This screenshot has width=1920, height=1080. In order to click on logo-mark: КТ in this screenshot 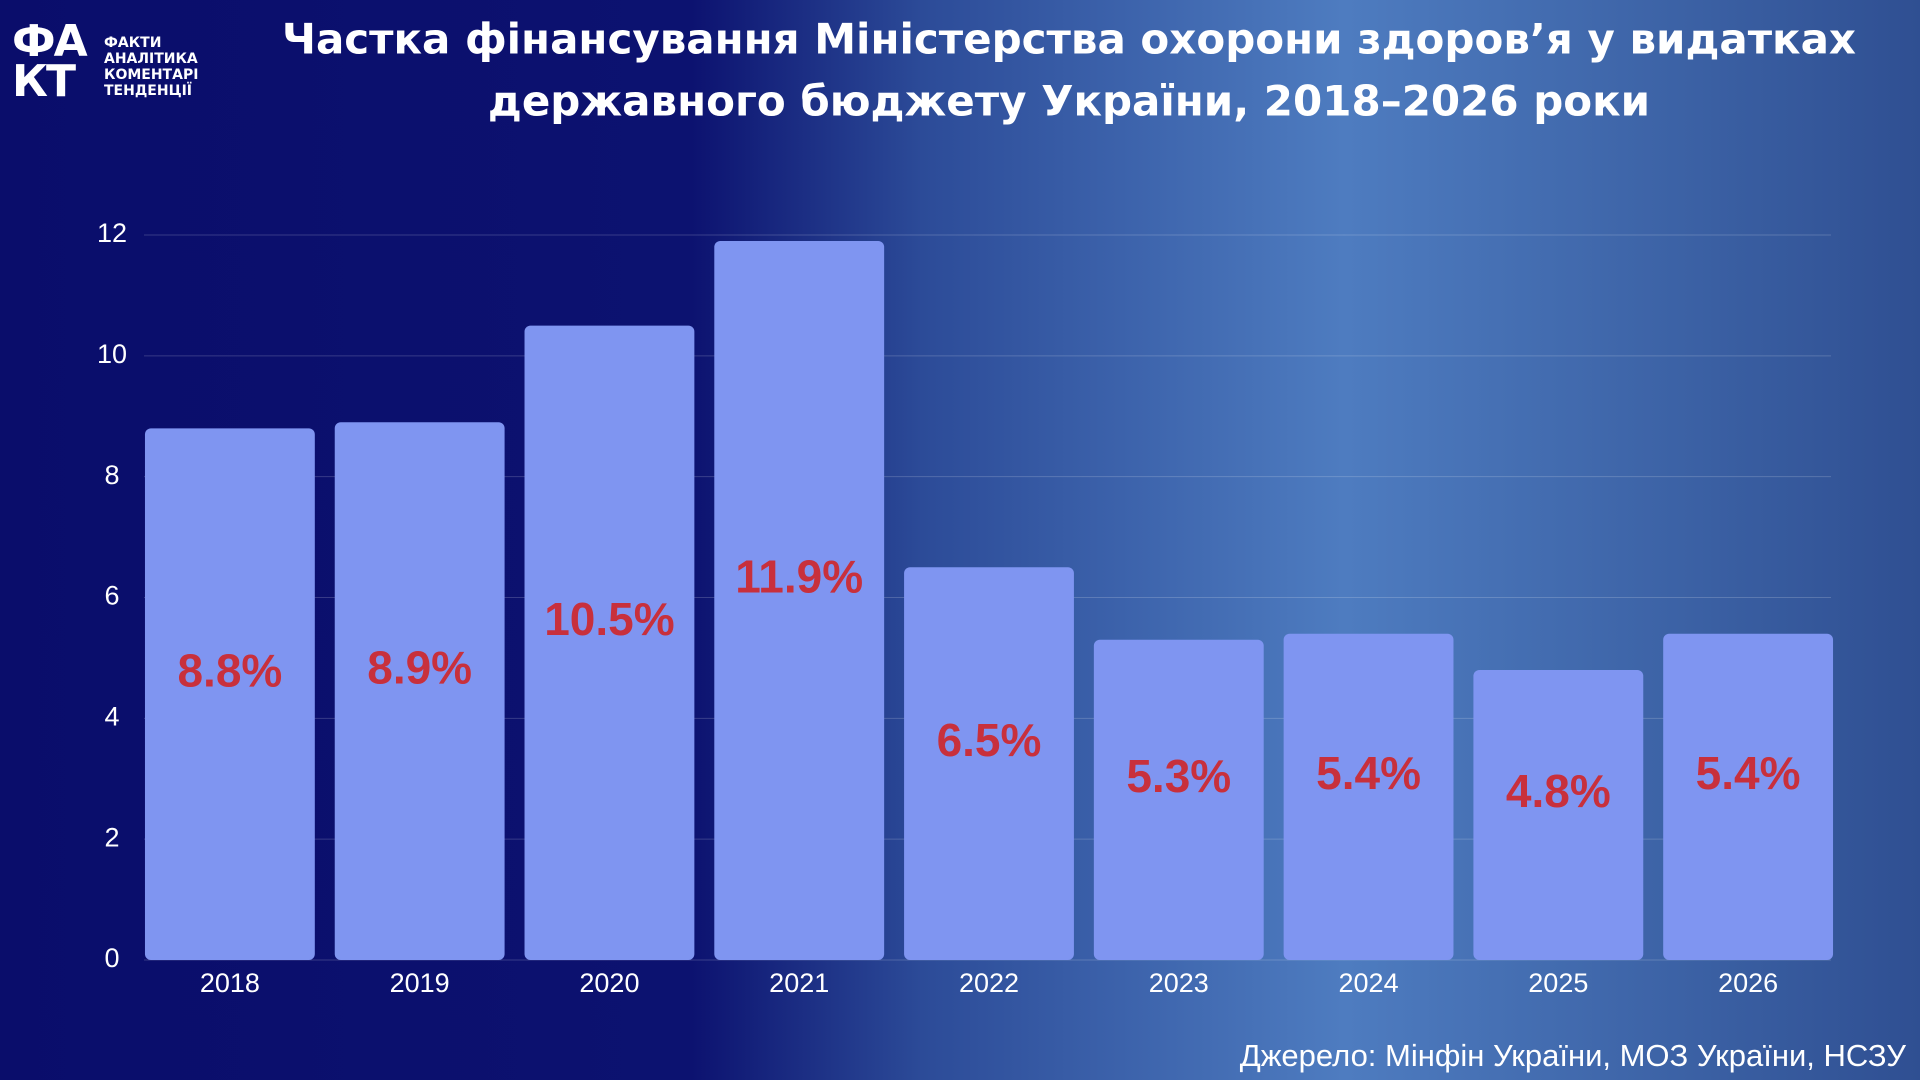, I will do `click(44, 81)`.